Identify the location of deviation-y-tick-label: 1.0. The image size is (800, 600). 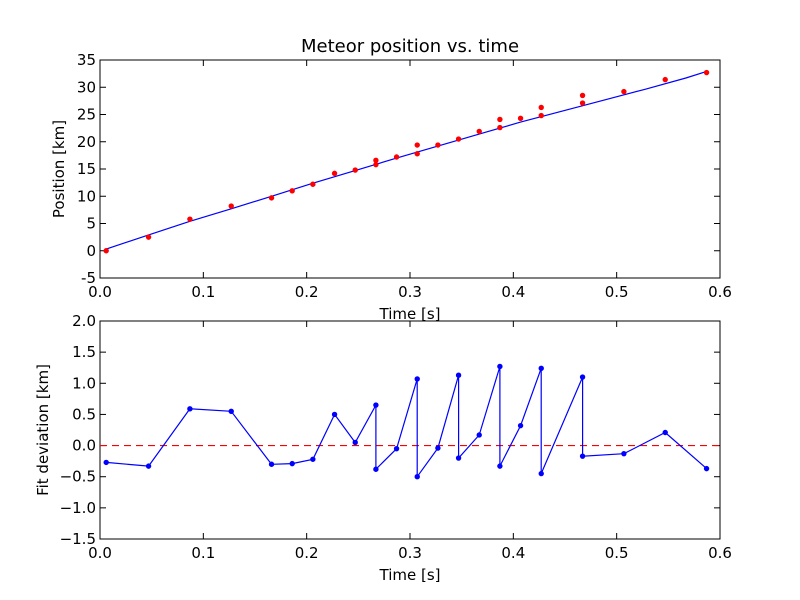
(84, 383).